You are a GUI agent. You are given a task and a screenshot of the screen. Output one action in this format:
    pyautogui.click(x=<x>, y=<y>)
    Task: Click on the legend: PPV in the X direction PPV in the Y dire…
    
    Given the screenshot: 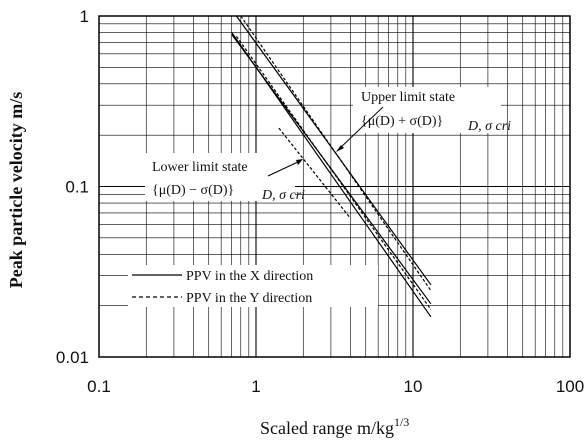 What is the action you would take?
    pyautogui.click(x=253, y=286)
    